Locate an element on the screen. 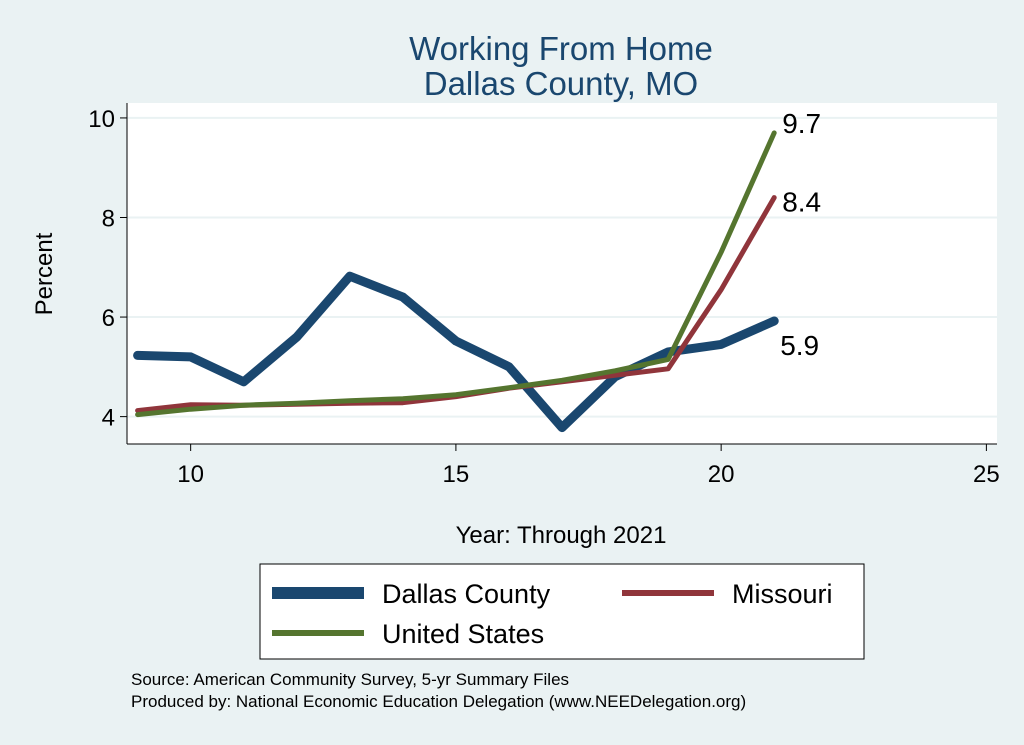  end-label-missouri: 8.4 is located at coordinates (801, 202).